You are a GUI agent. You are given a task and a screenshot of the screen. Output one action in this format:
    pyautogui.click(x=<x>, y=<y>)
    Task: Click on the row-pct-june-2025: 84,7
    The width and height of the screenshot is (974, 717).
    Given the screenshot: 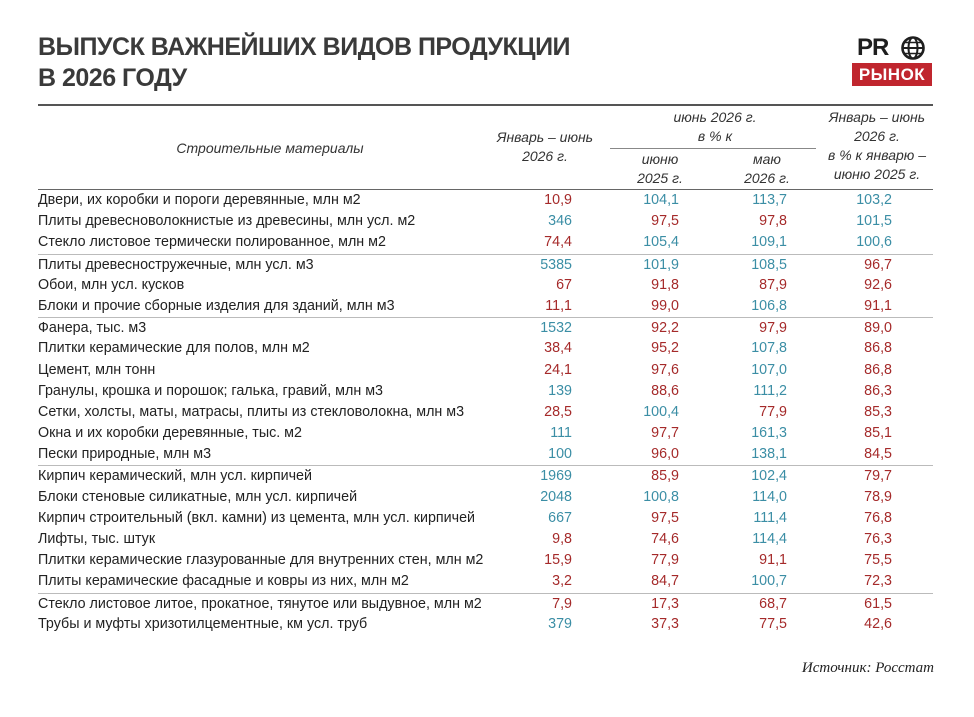 What is the action you would take?
    pyautogui.click(x=665, y=581)
    